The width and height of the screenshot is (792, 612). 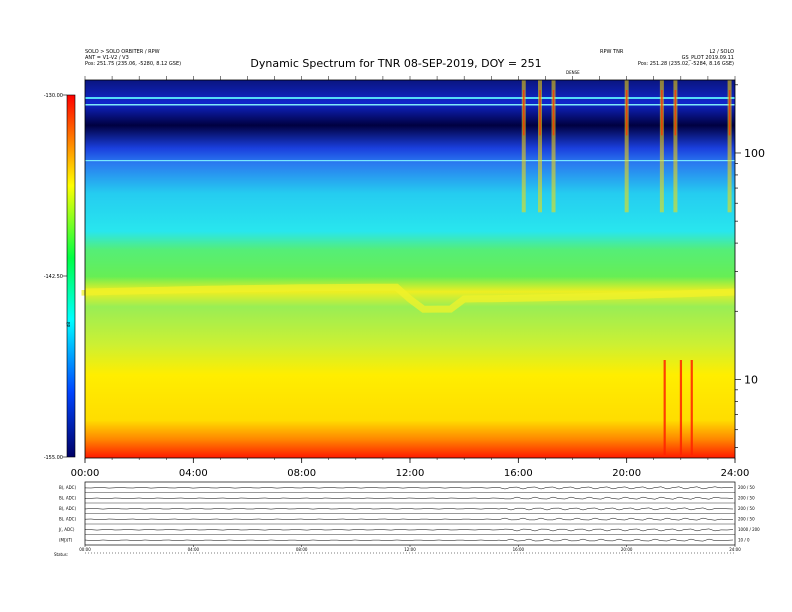 I want to click on header-left-line: SOLO > SOLO ORBITER / RPW, so click(x=122, y=52).